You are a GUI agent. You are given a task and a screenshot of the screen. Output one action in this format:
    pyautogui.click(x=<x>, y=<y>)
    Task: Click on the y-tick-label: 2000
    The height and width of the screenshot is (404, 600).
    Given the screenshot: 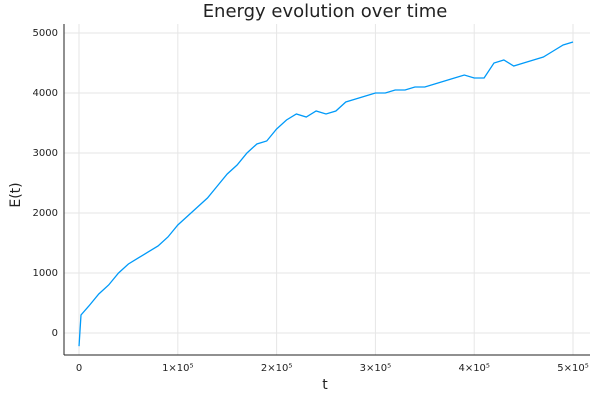 What is the action you would take?
    pyautogui.click(x=45, y=213)
    